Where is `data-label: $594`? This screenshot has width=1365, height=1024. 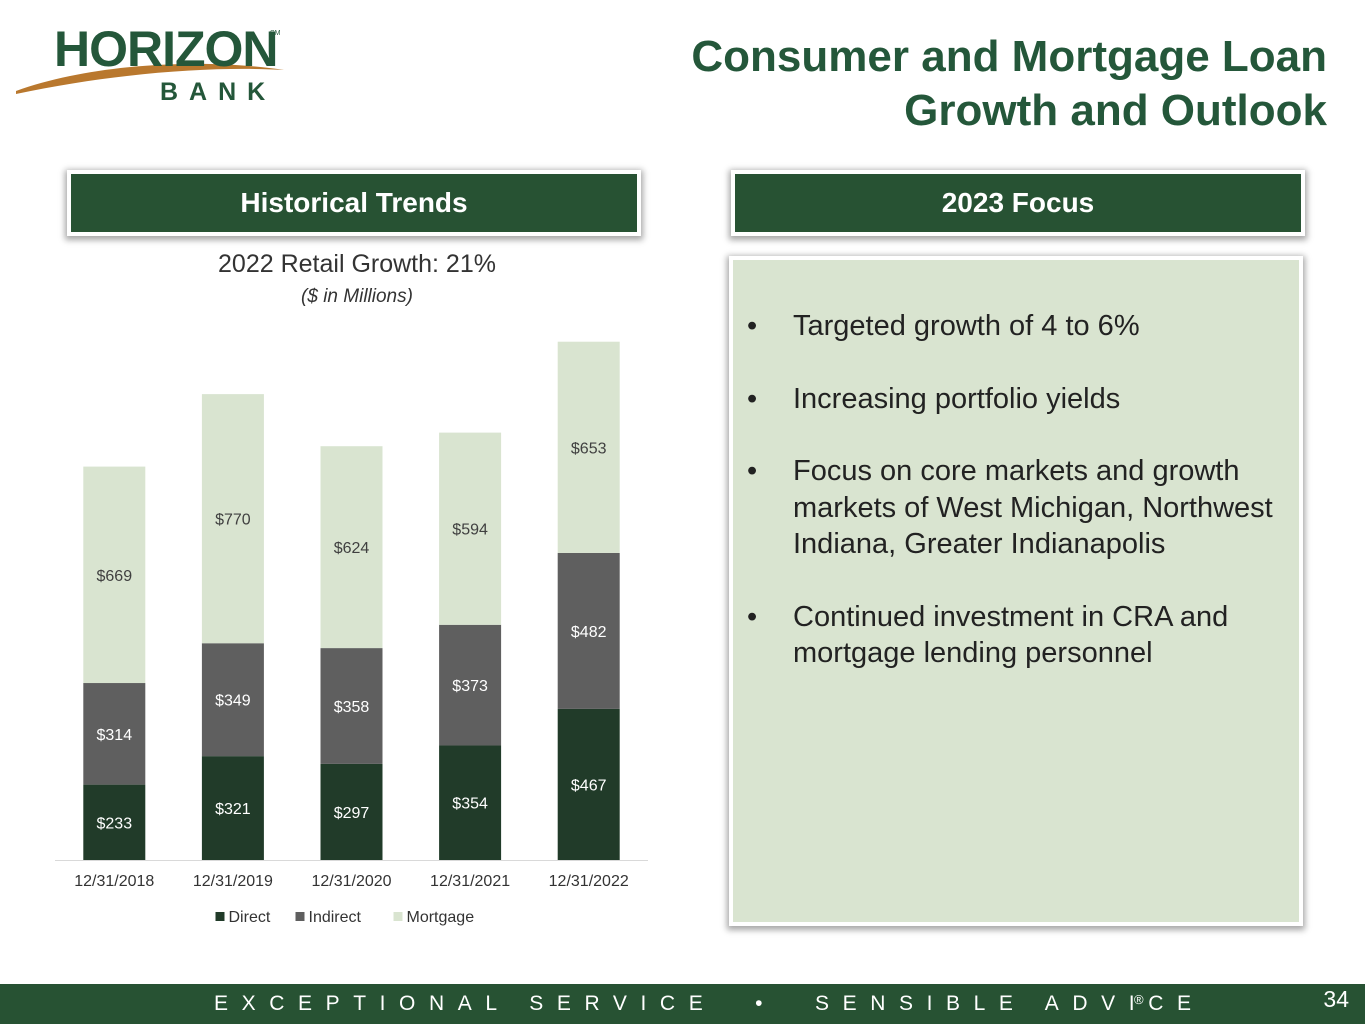
data-label: $594 is located at coordinates (470, 530).